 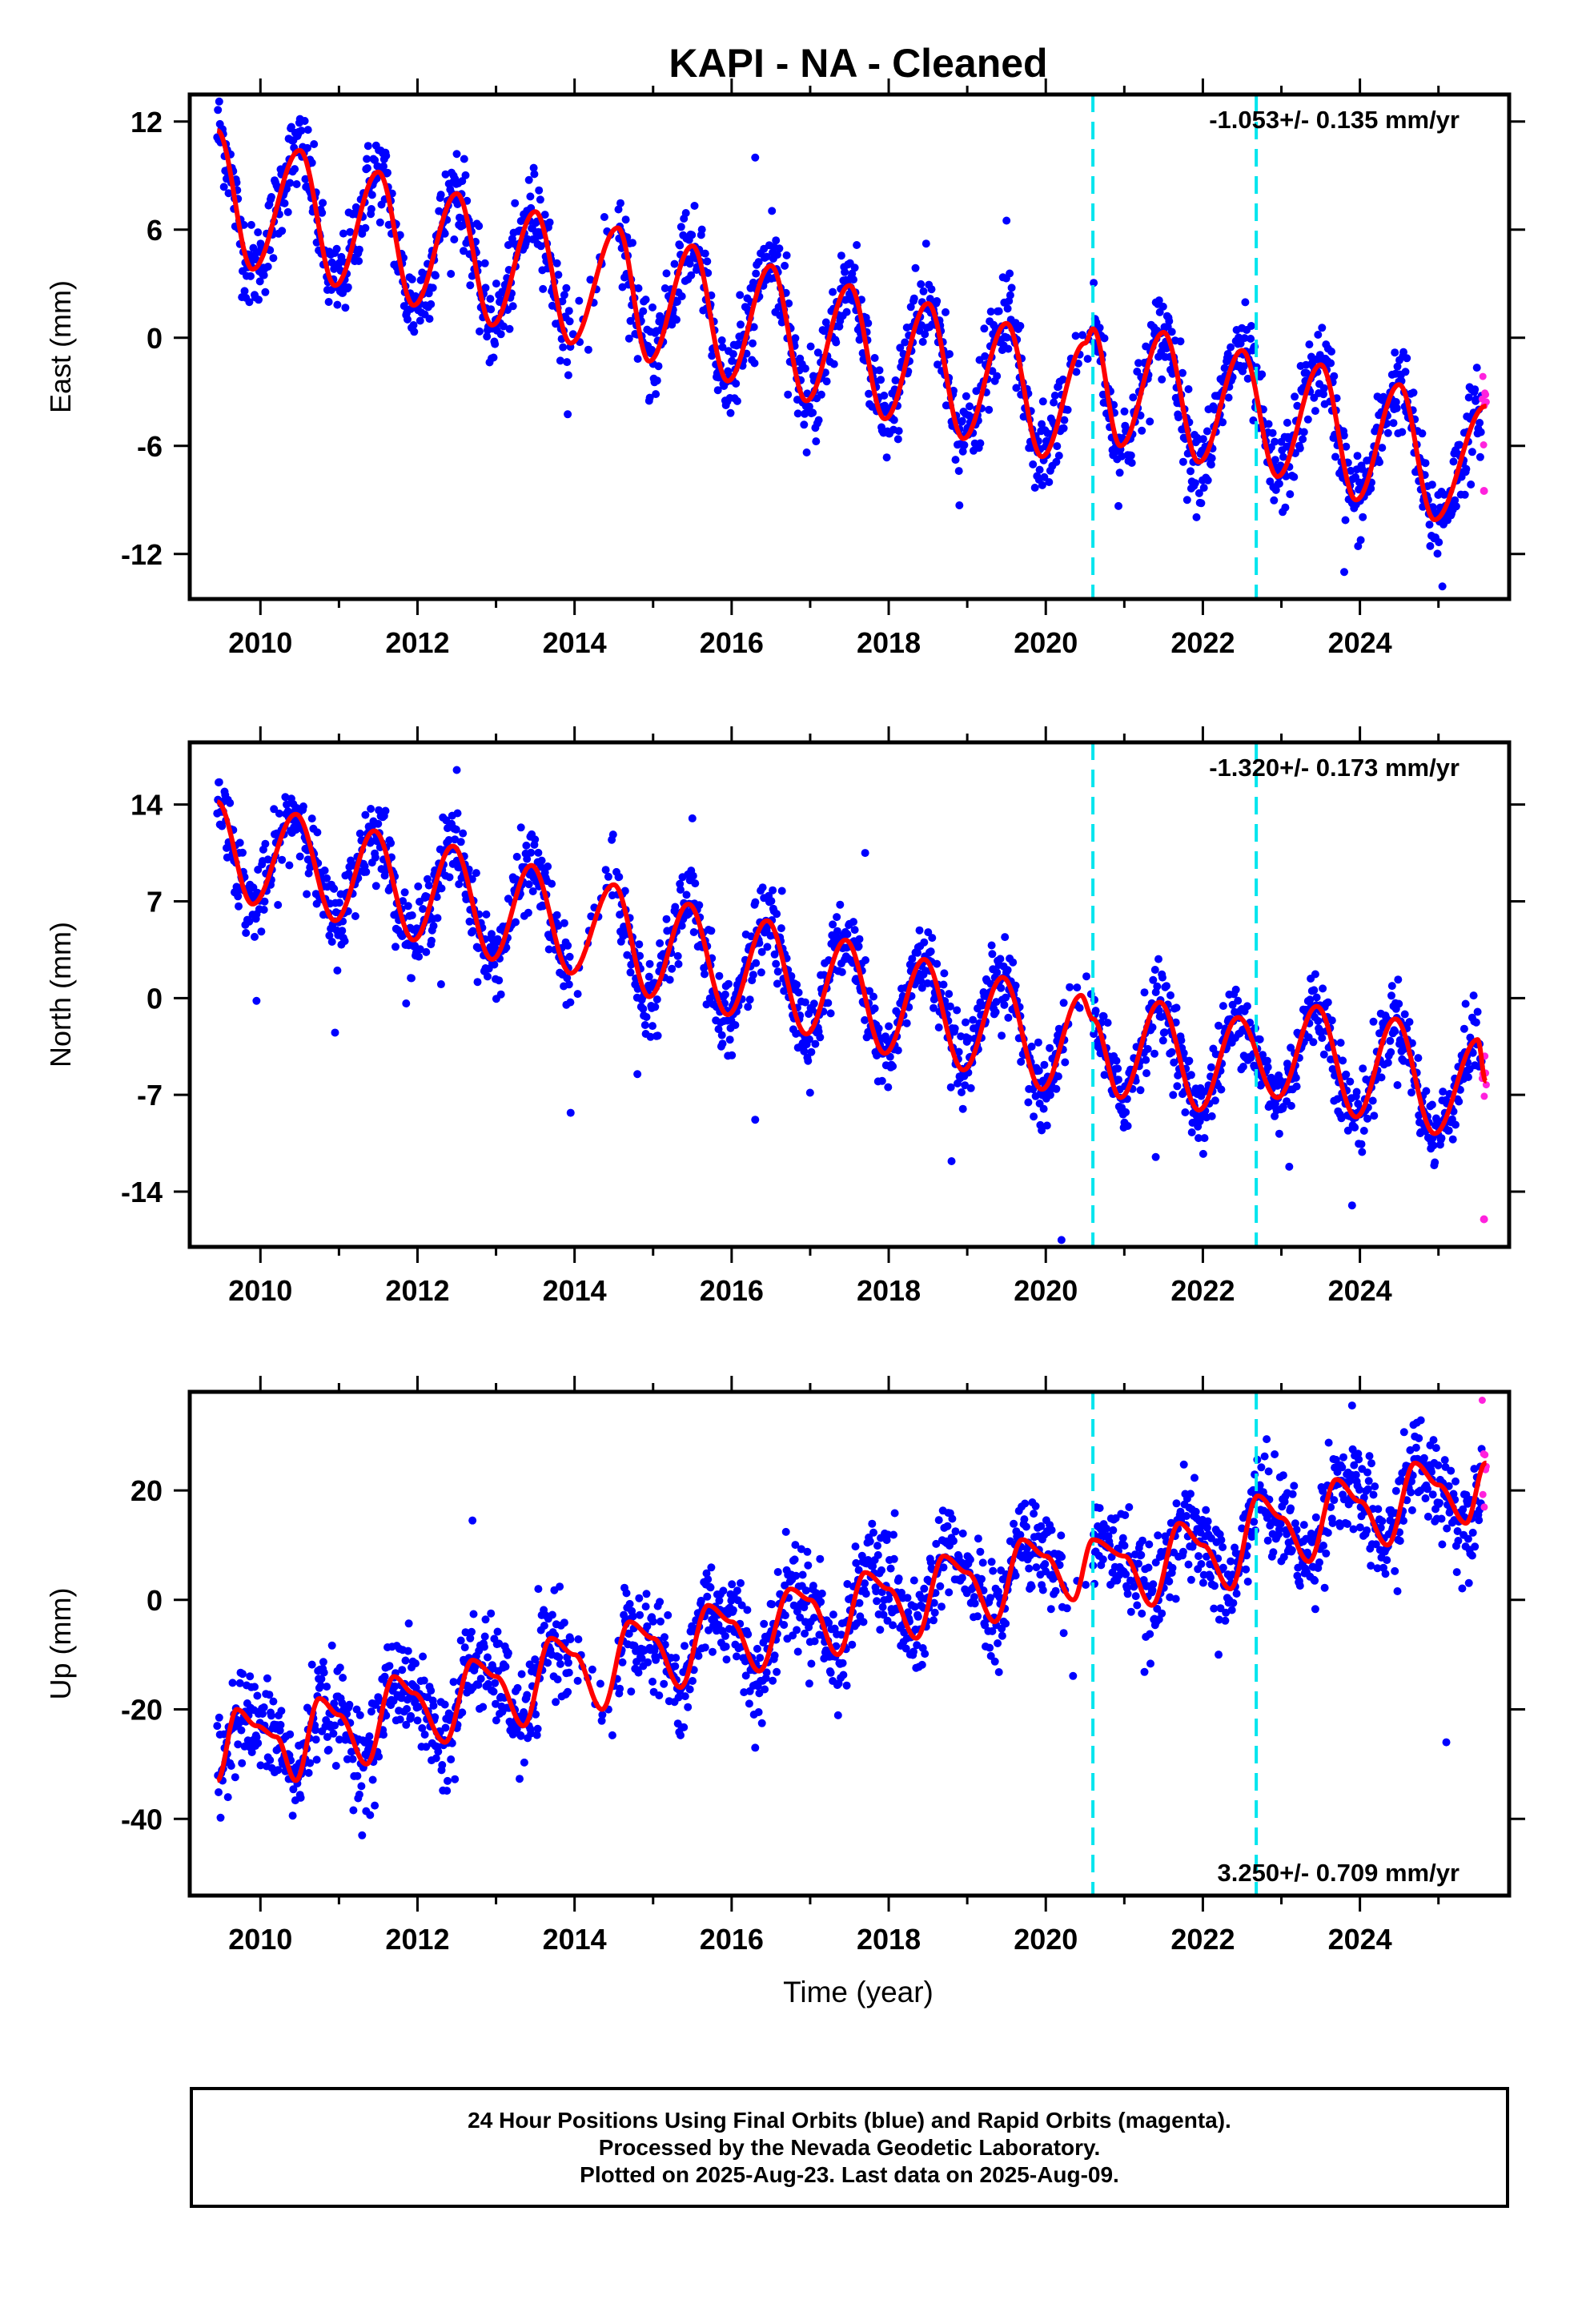 What do you see at coordinates (335, 1032) in the screenshot?
I see `outlier-point` at bounding box center [335, 1032].